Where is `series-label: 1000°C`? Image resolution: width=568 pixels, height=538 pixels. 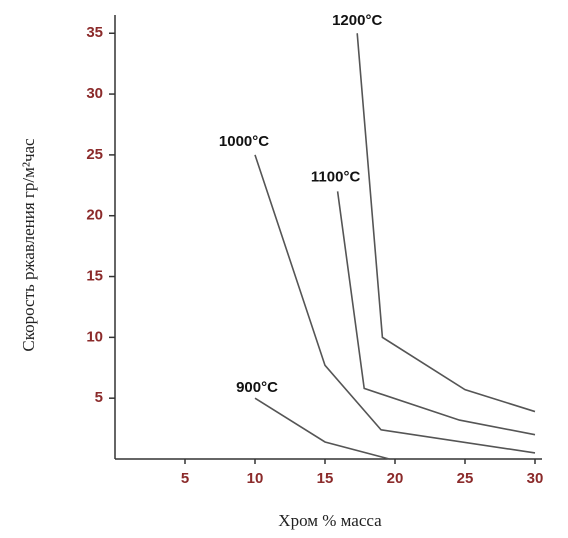
series-label: 1000°C is located at coordinates (244, 141).